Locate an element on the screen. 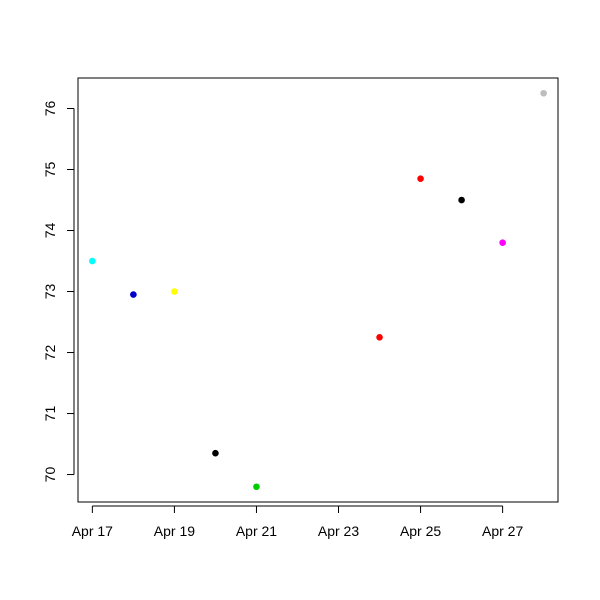  y-tick-label: 70 is located at coordinates (50, 475).